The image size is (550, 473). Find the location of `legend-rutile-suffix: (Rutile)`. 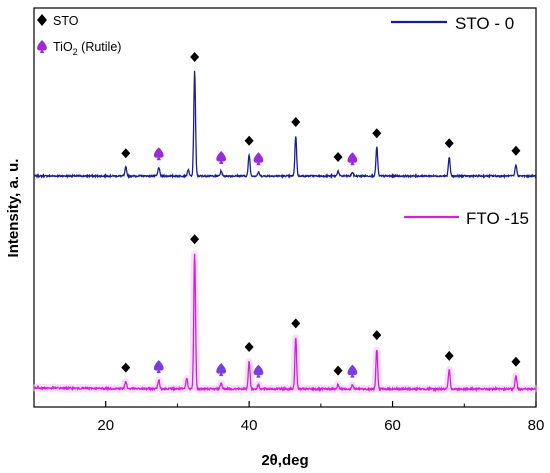

legend-rutile-suffix: (Rutile) is located at coordinates (100, 47).